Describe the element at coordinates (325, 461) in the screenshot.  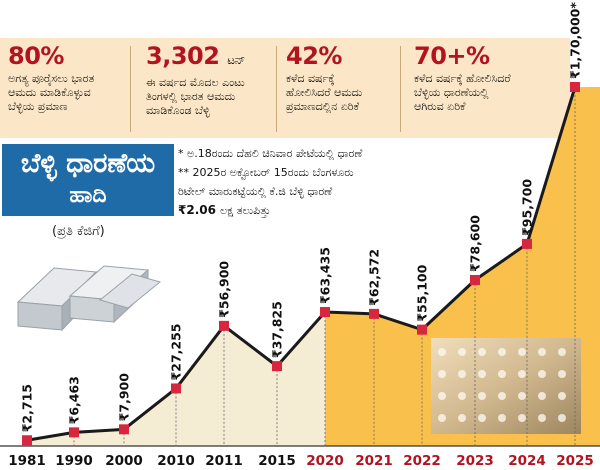
I see `x-tick-label: 2020` at that location.